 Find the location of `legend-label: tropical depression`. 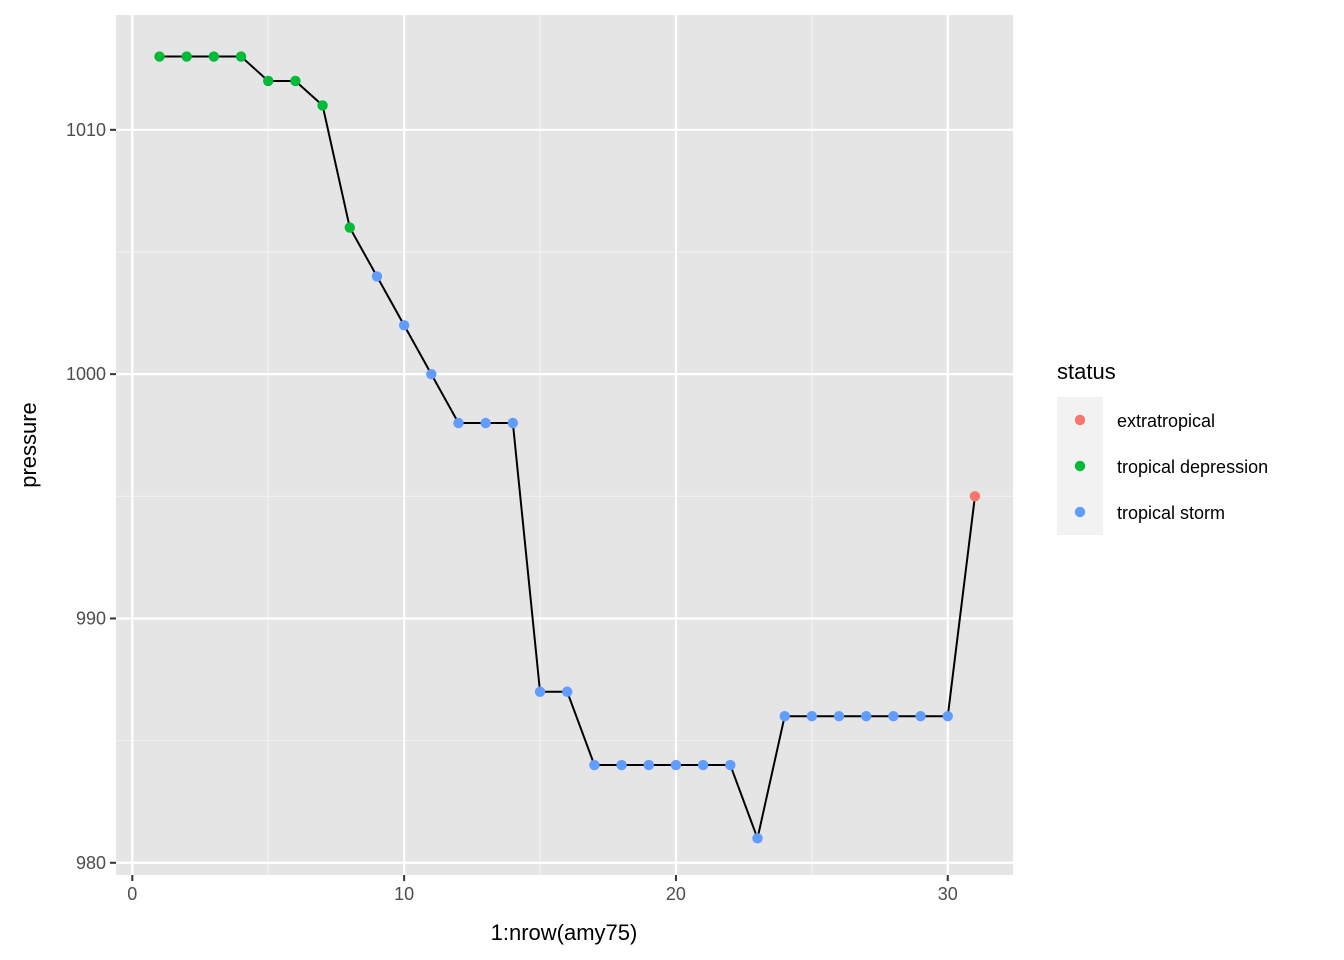

legend-label: tropical depression is located at coordinates (1192, 467).